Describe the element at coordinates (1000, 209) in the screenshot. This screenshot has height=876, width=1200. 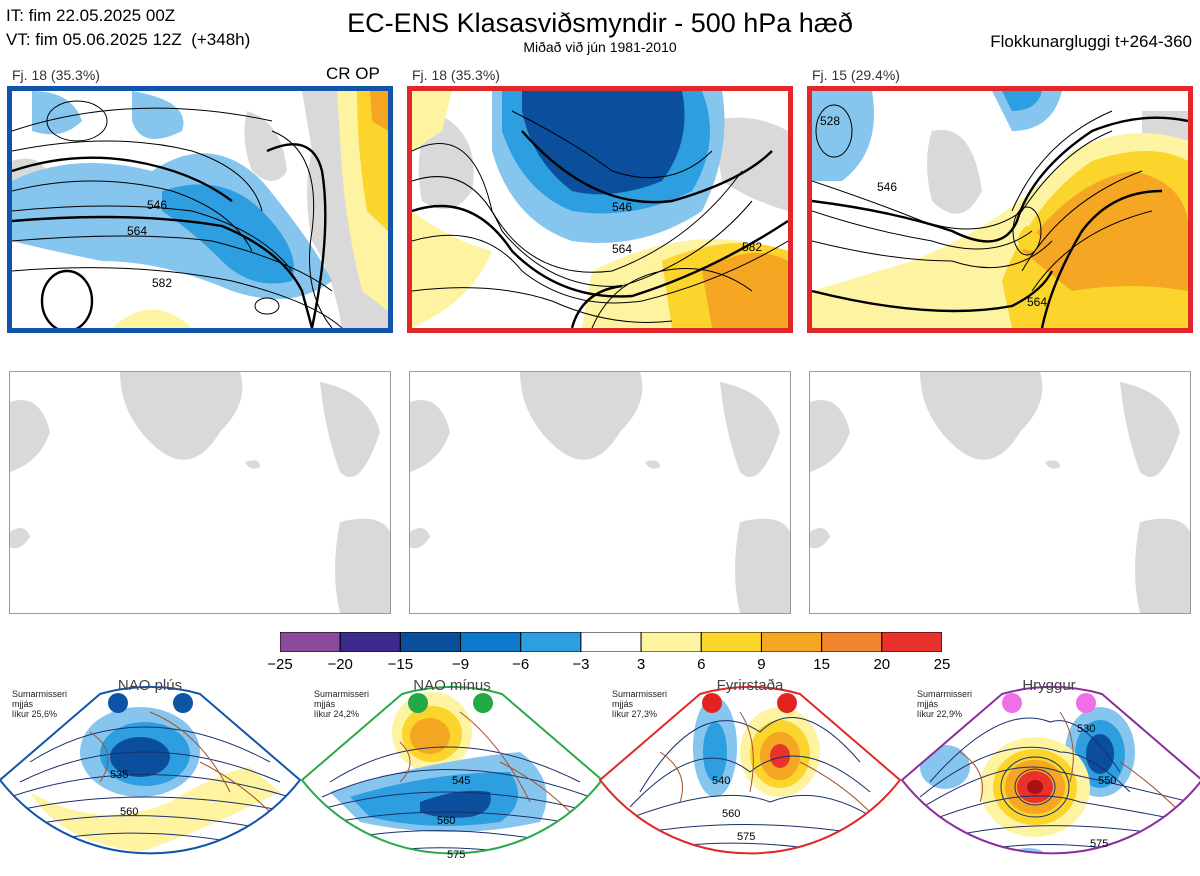
I see `cluster-3-map: 528 546 564` at that location.